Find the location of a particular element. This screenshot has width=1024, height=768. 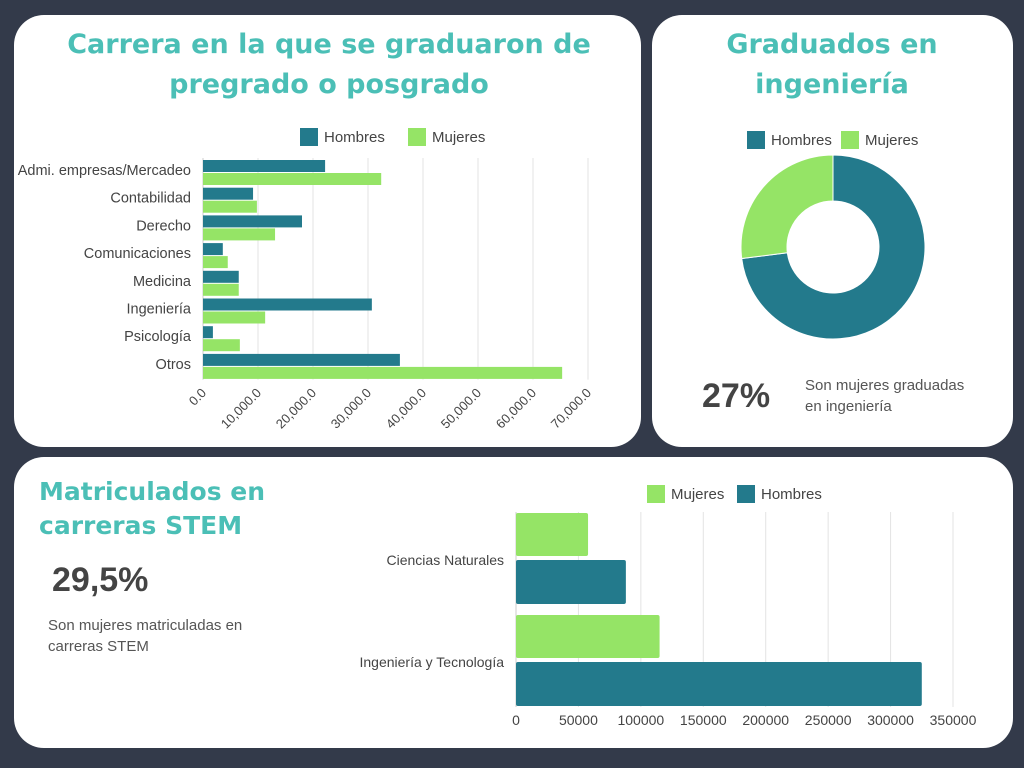

card-title: Graduados en ingeniería is located at coordinates (832, 64).